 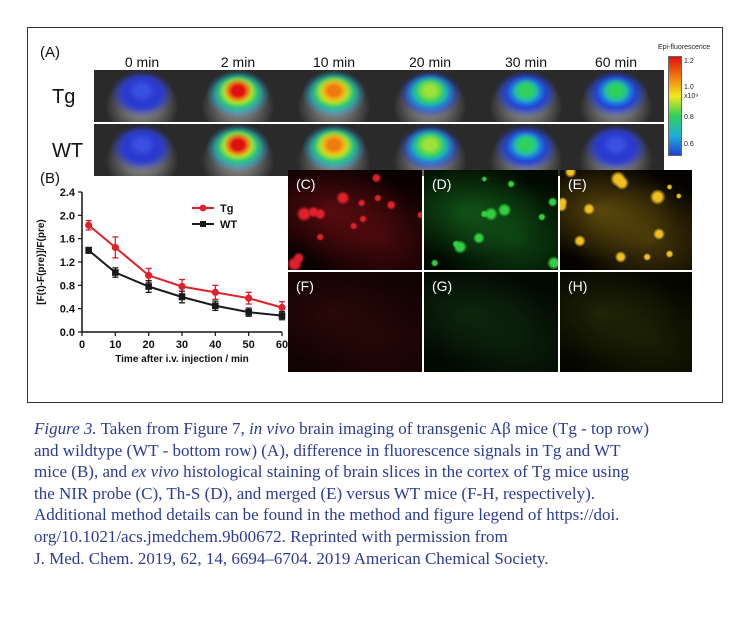 What do you see at coordinates (578, 286) in the screenshot?
I see `micrograph-label: (H)` at bounding box center [578, 286].